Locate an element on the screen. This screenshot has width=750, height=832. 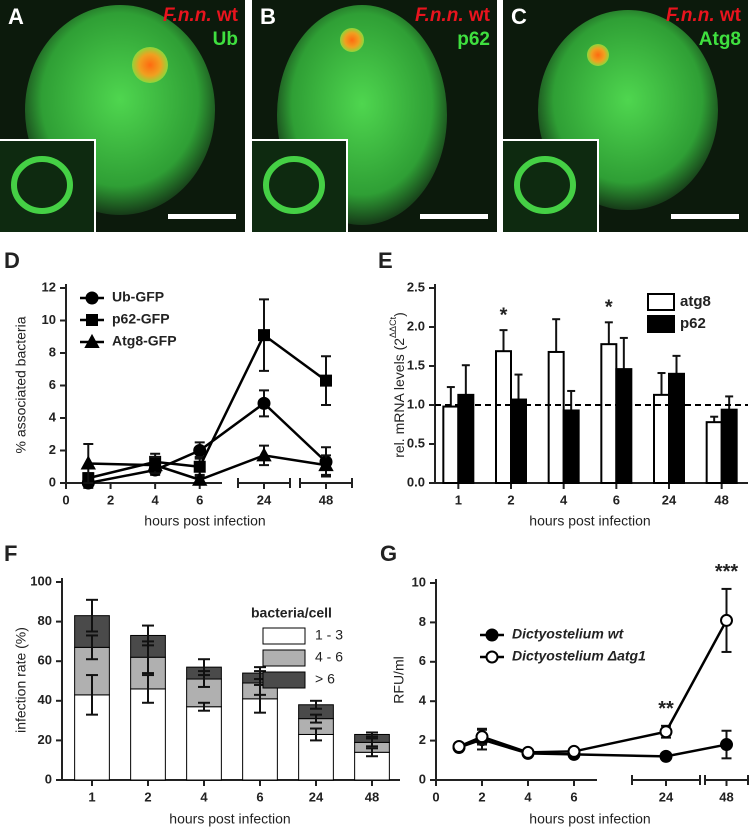
y-tick-label: 60 is located at coordinates (45, 660).